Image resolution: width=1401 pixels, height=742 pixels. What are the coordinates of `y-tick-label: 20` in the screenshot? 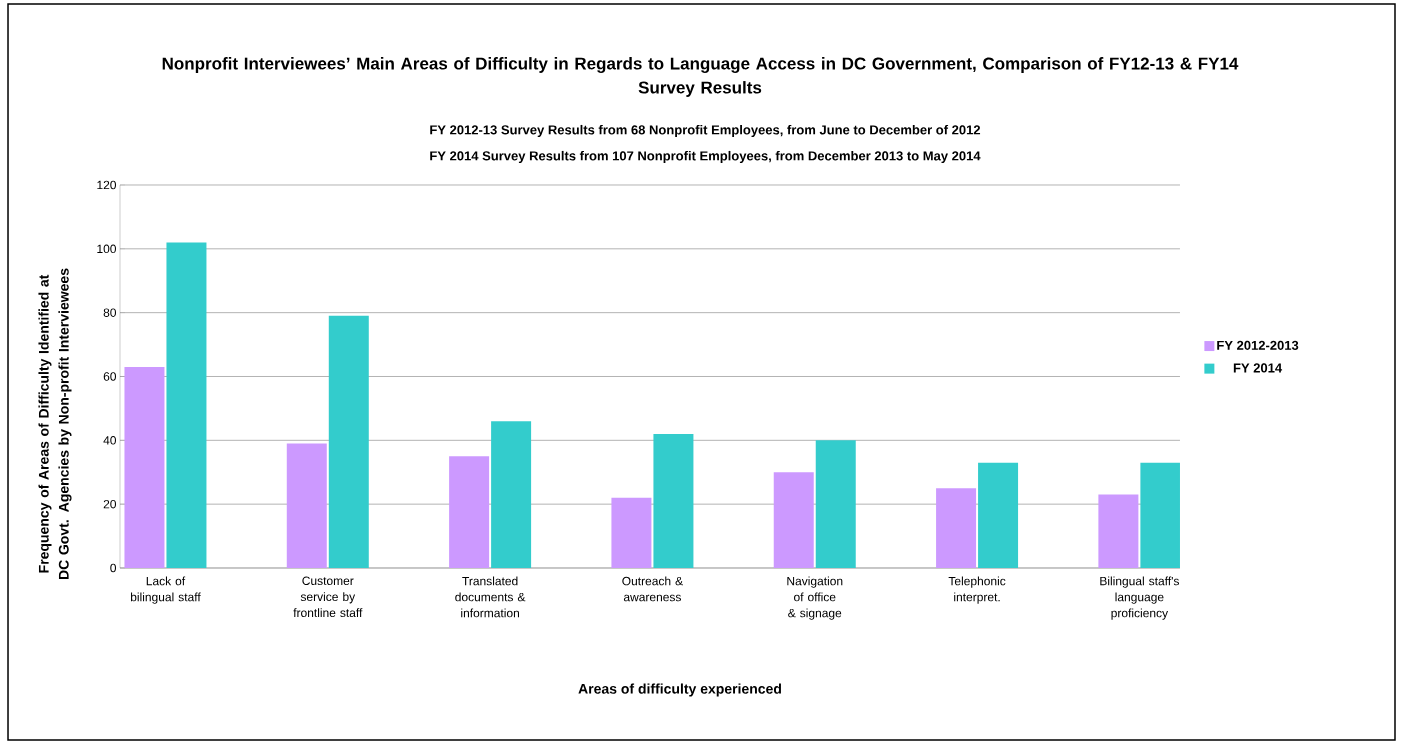 It's located at (110, 504).